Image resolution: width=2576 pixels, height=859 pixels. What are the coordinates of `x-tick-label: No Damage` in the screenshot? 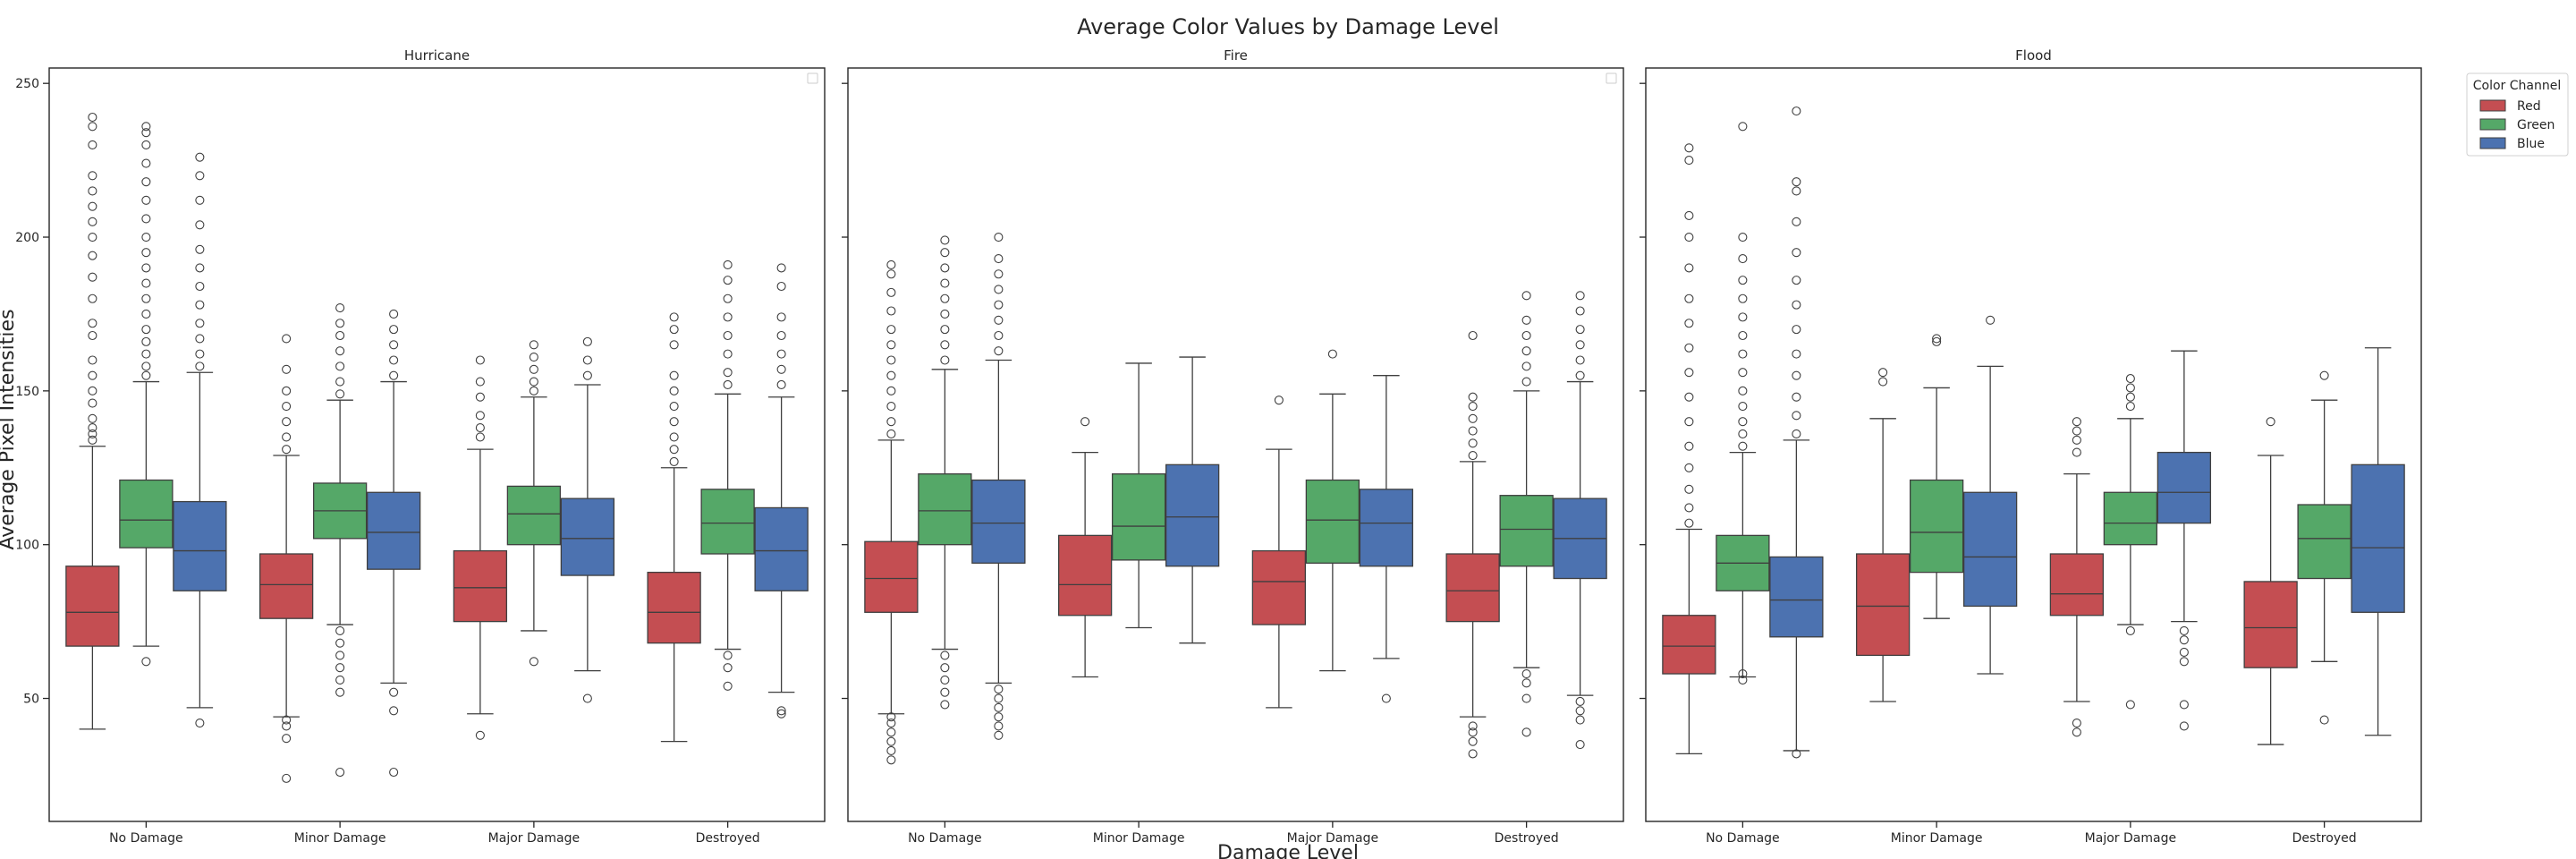 It's located at (945, 838).